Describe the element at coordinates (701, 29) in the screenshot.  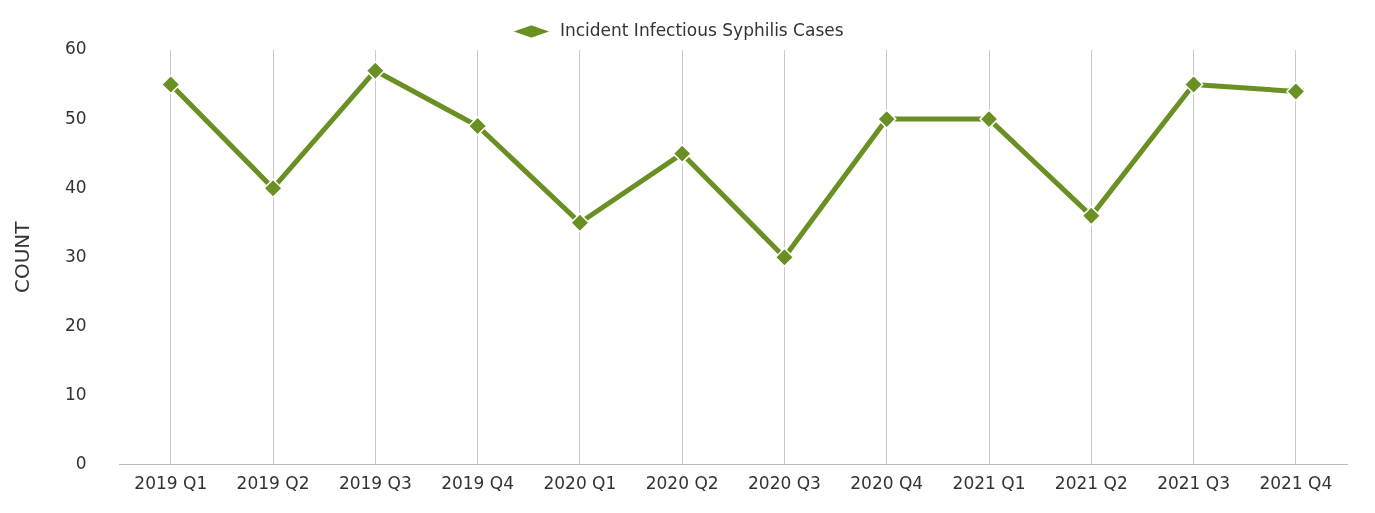
I see `legend-label: Incident Infectious Syphilis Cases` at that location.